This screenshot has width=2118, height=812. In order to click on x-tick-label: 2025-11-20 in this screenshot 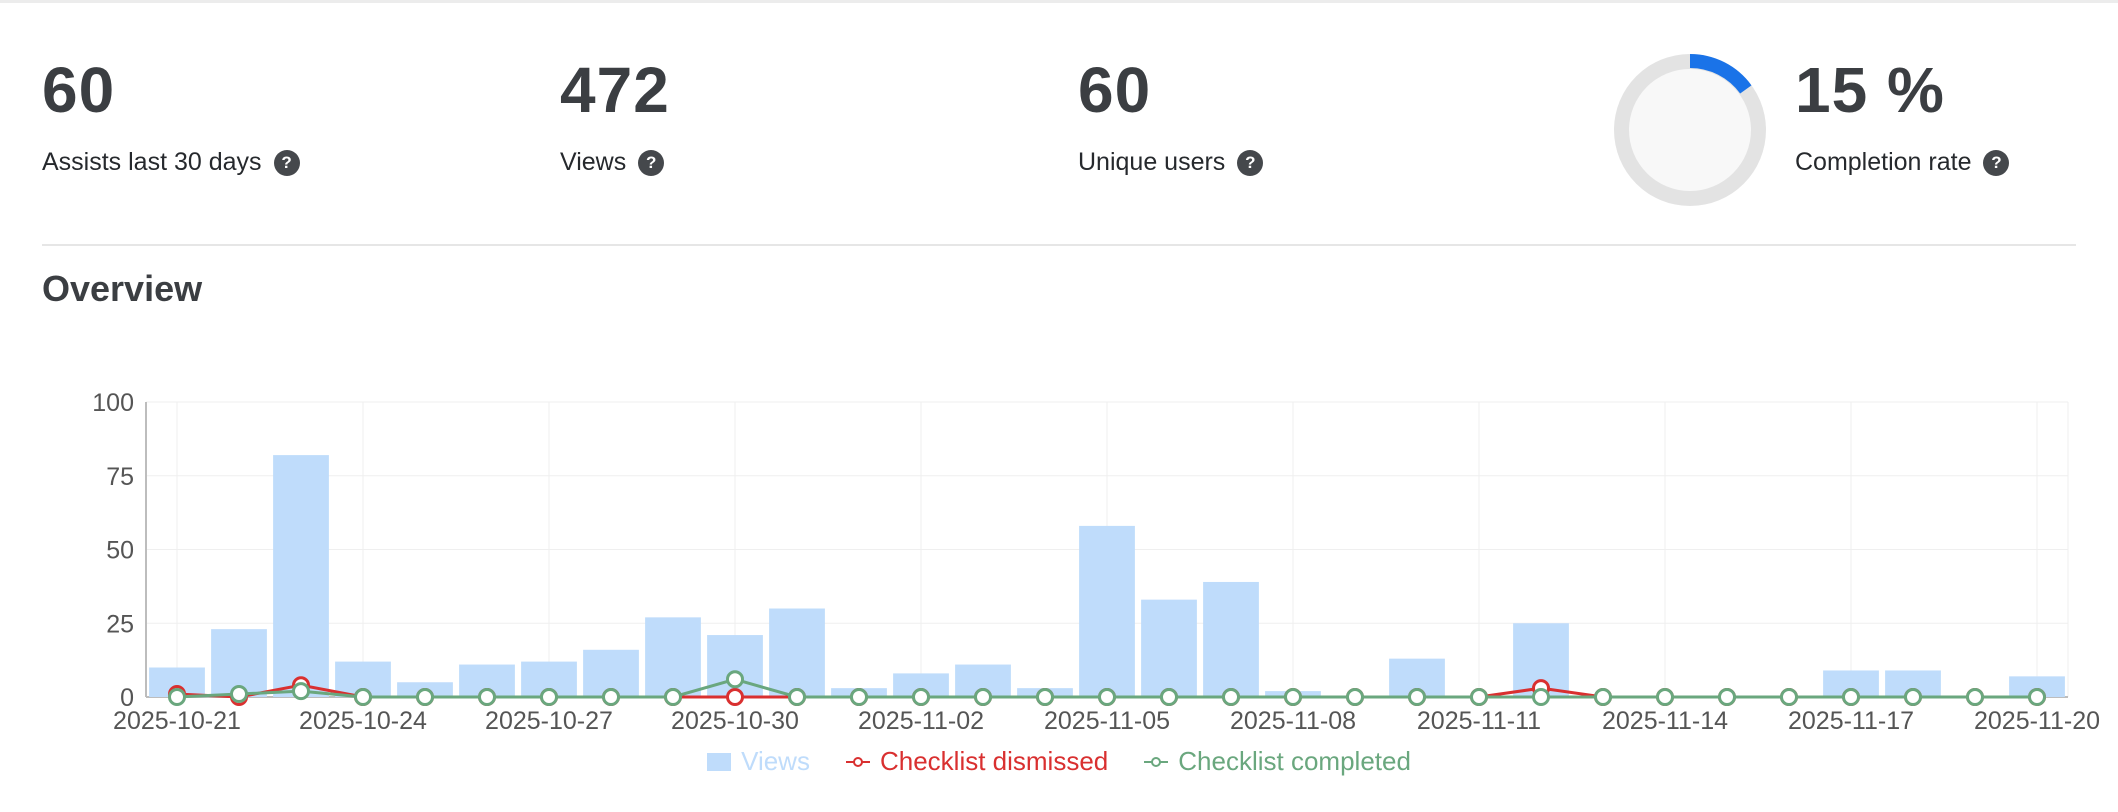, I will do `click(2037, 721)`.